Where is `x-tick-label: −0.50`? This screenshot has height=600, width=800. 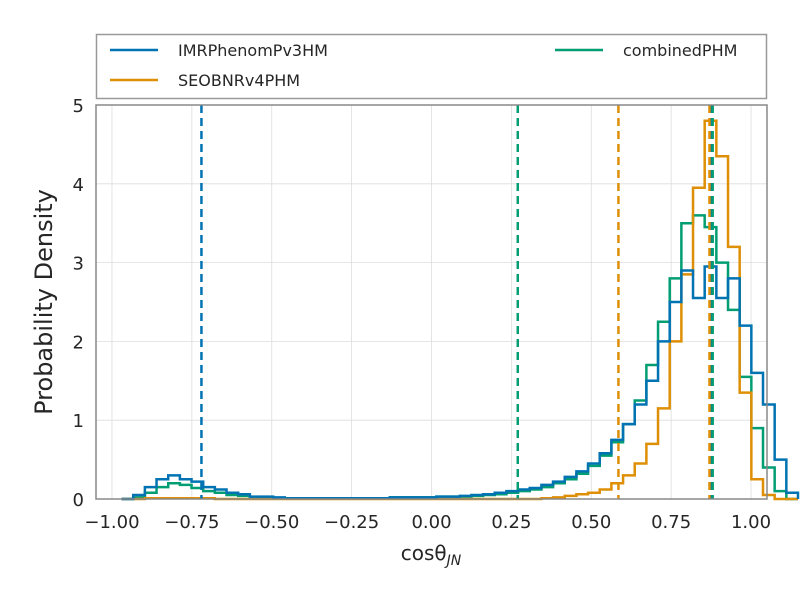 x-tick-label: −0.50 is located at coordinates (271, 522).